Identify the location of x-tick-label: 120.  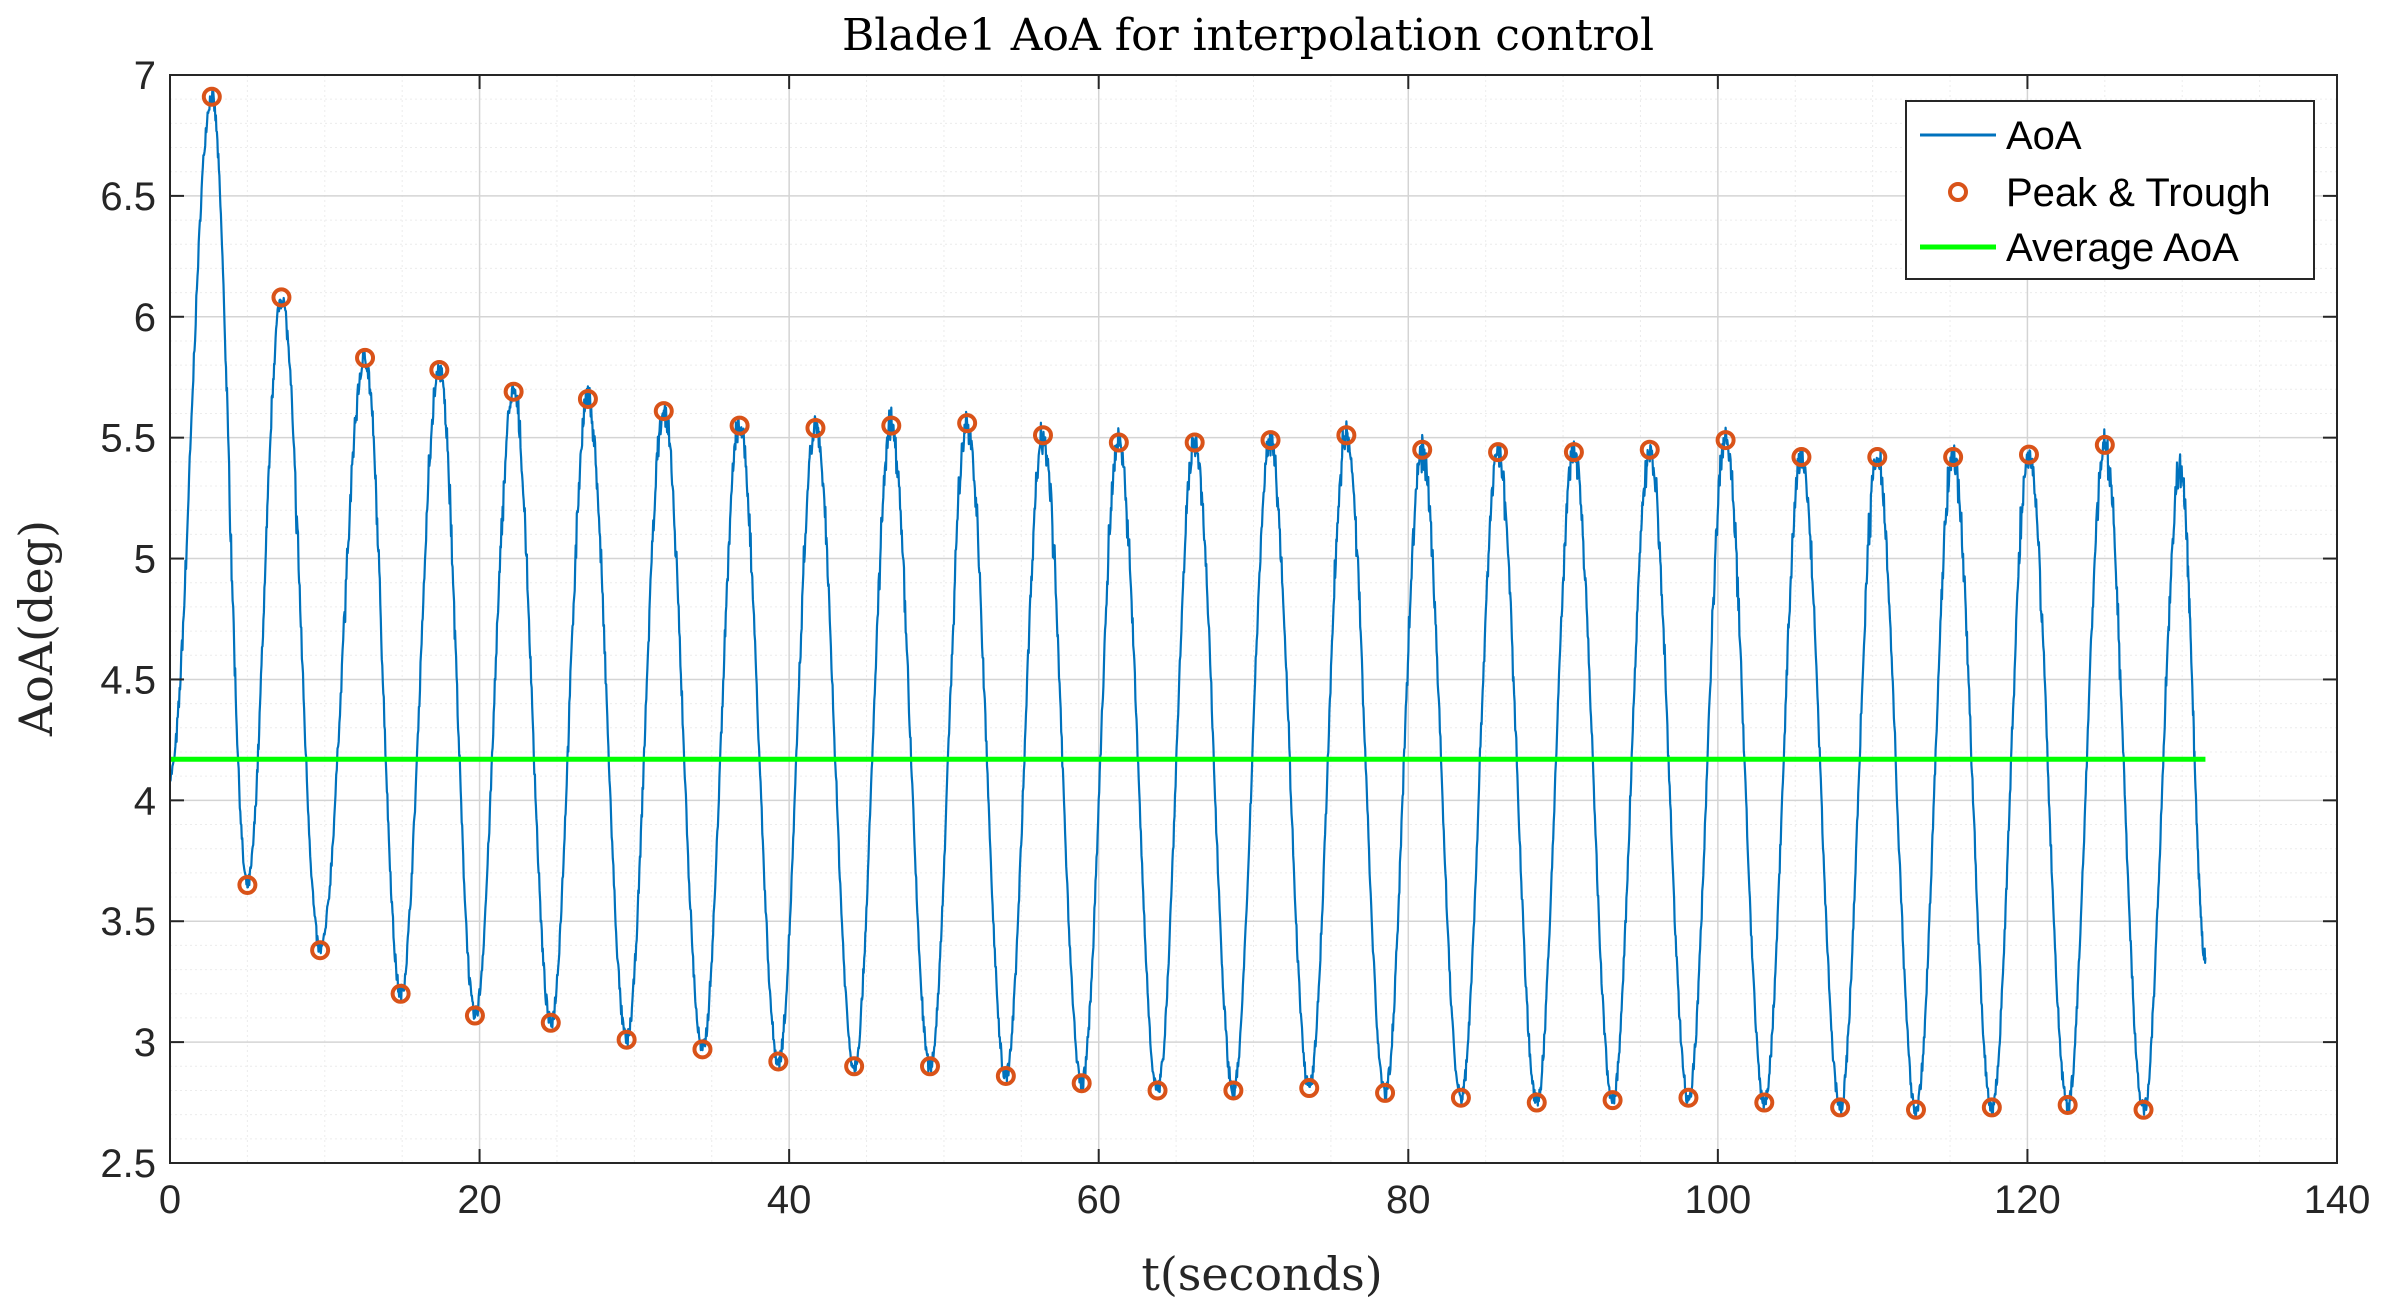
(2027, 1200).